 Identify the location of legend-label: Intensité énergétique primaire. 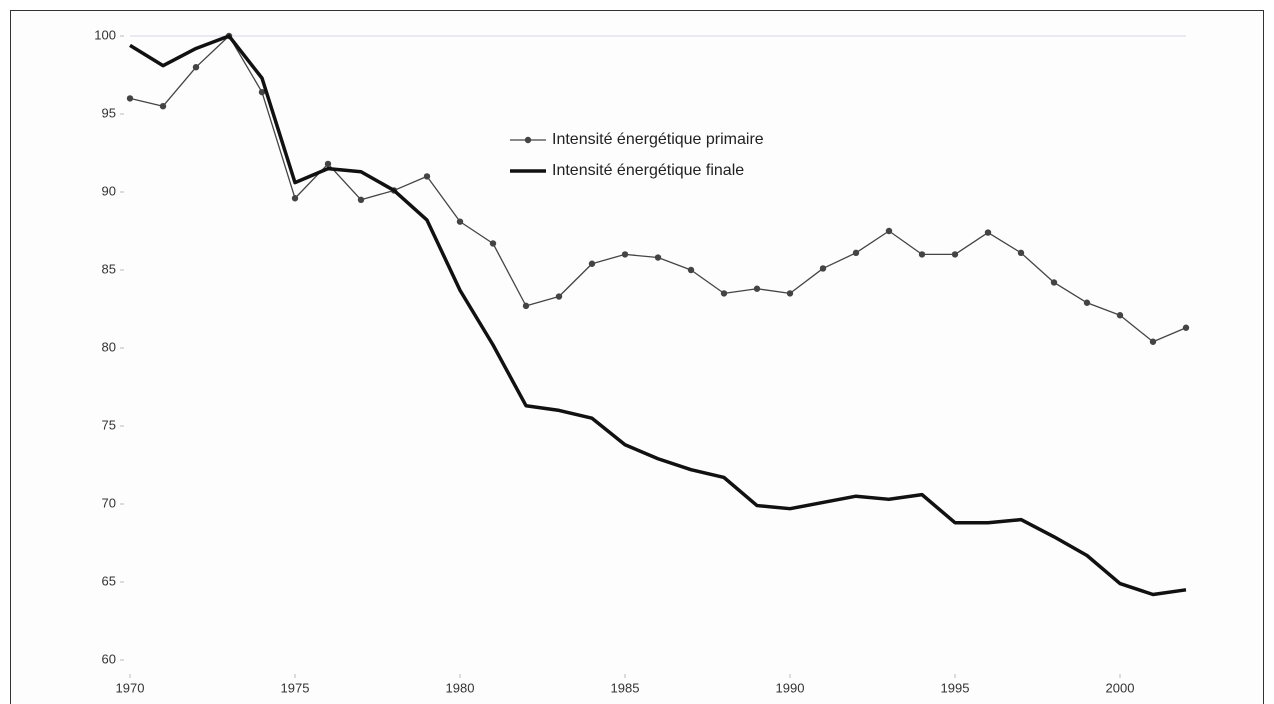
(658, 139).